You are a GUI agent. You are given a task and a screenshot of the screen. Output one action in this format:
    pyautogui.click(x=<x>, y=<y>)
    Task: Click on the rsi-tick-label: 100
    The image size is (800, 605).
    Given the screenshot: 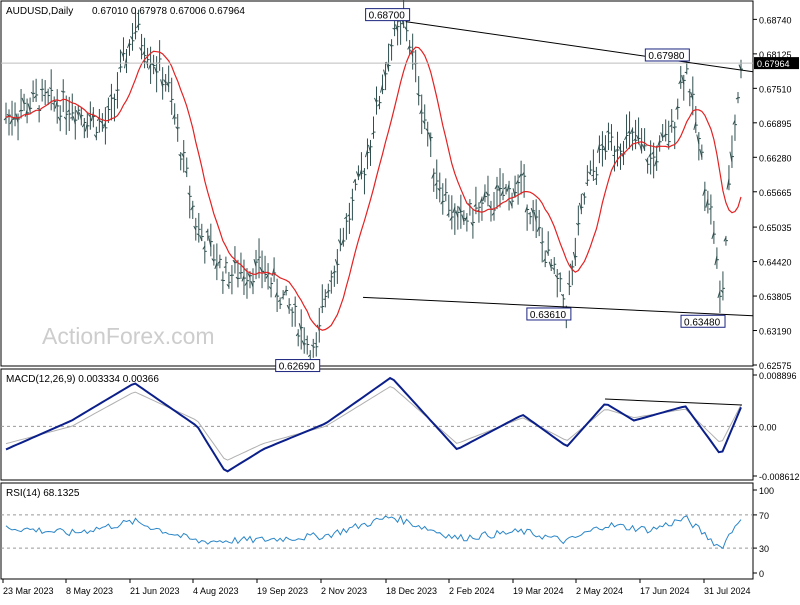 What is the action you would take?
    pyautogui.click(x=766, y=491)
    